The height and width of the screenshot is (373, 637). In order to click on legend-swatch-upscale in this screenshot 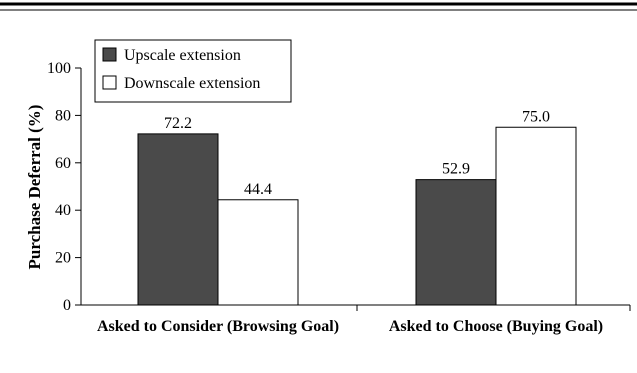, I will do `click(109, 54)`.